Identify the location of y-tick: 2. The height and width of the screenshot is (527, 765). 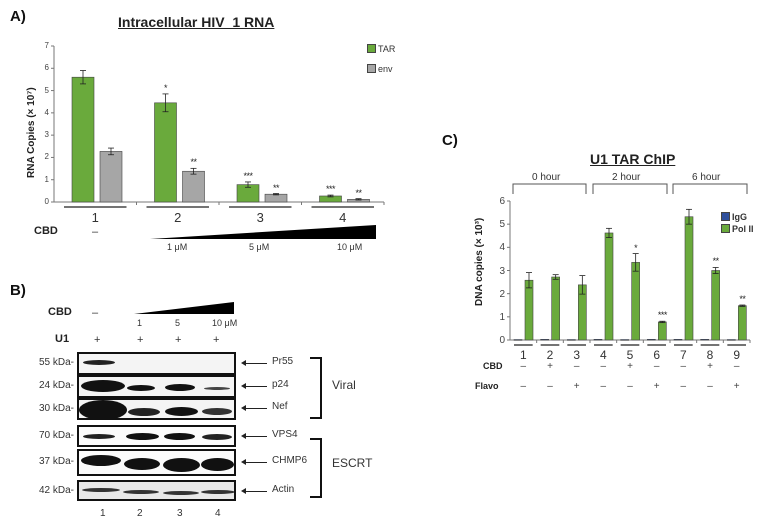
(46, 157).